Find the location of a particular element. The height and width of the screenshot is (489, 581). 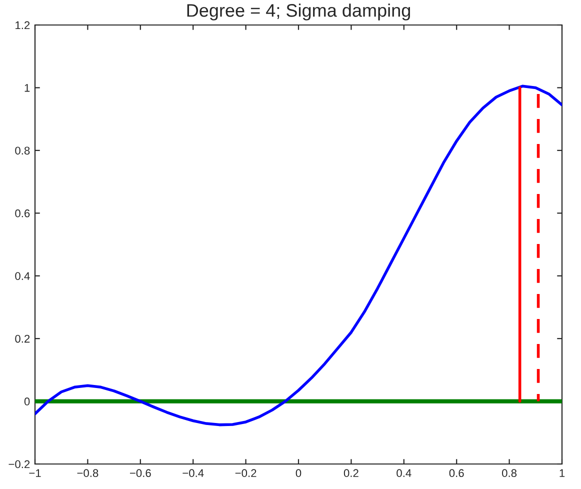

y-tick-label: 0.4 is located at coordinates (22, 276).